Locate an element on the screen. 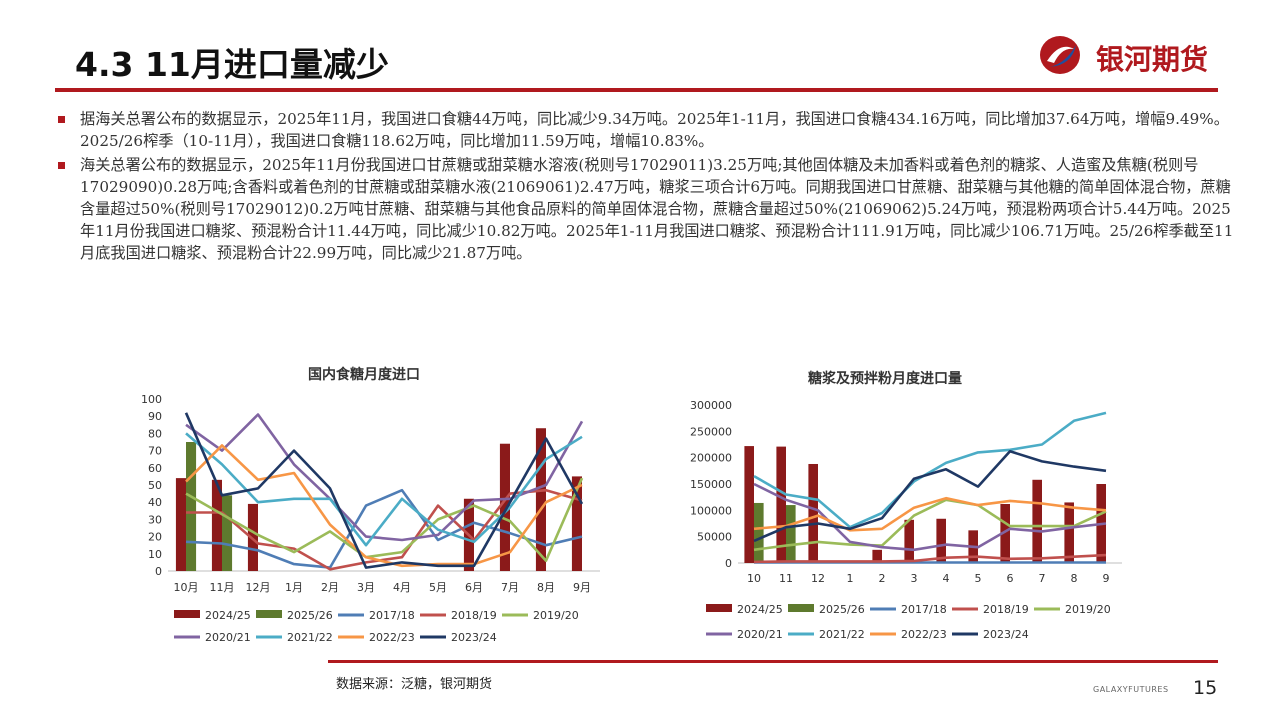 This screenshot has width=1280, height=720. footer-divider is located at coordinates (773, 661).